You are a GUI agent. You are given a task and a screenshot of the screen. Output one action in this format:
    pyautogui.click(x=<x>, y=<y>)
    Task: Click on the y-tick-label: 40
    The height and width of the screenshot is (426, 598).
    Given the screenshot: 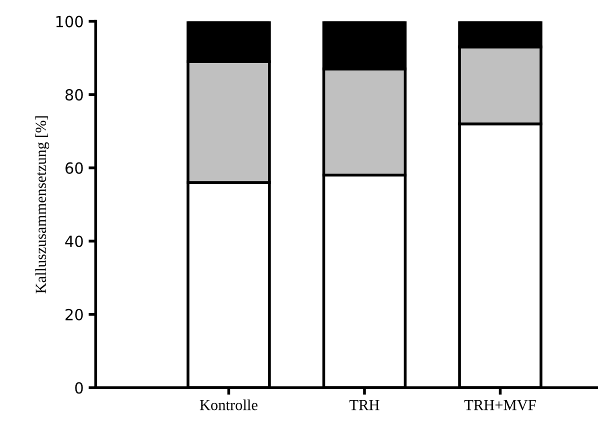 What is the action you would take?
    pyautogui.click(x=74, y=242)
    